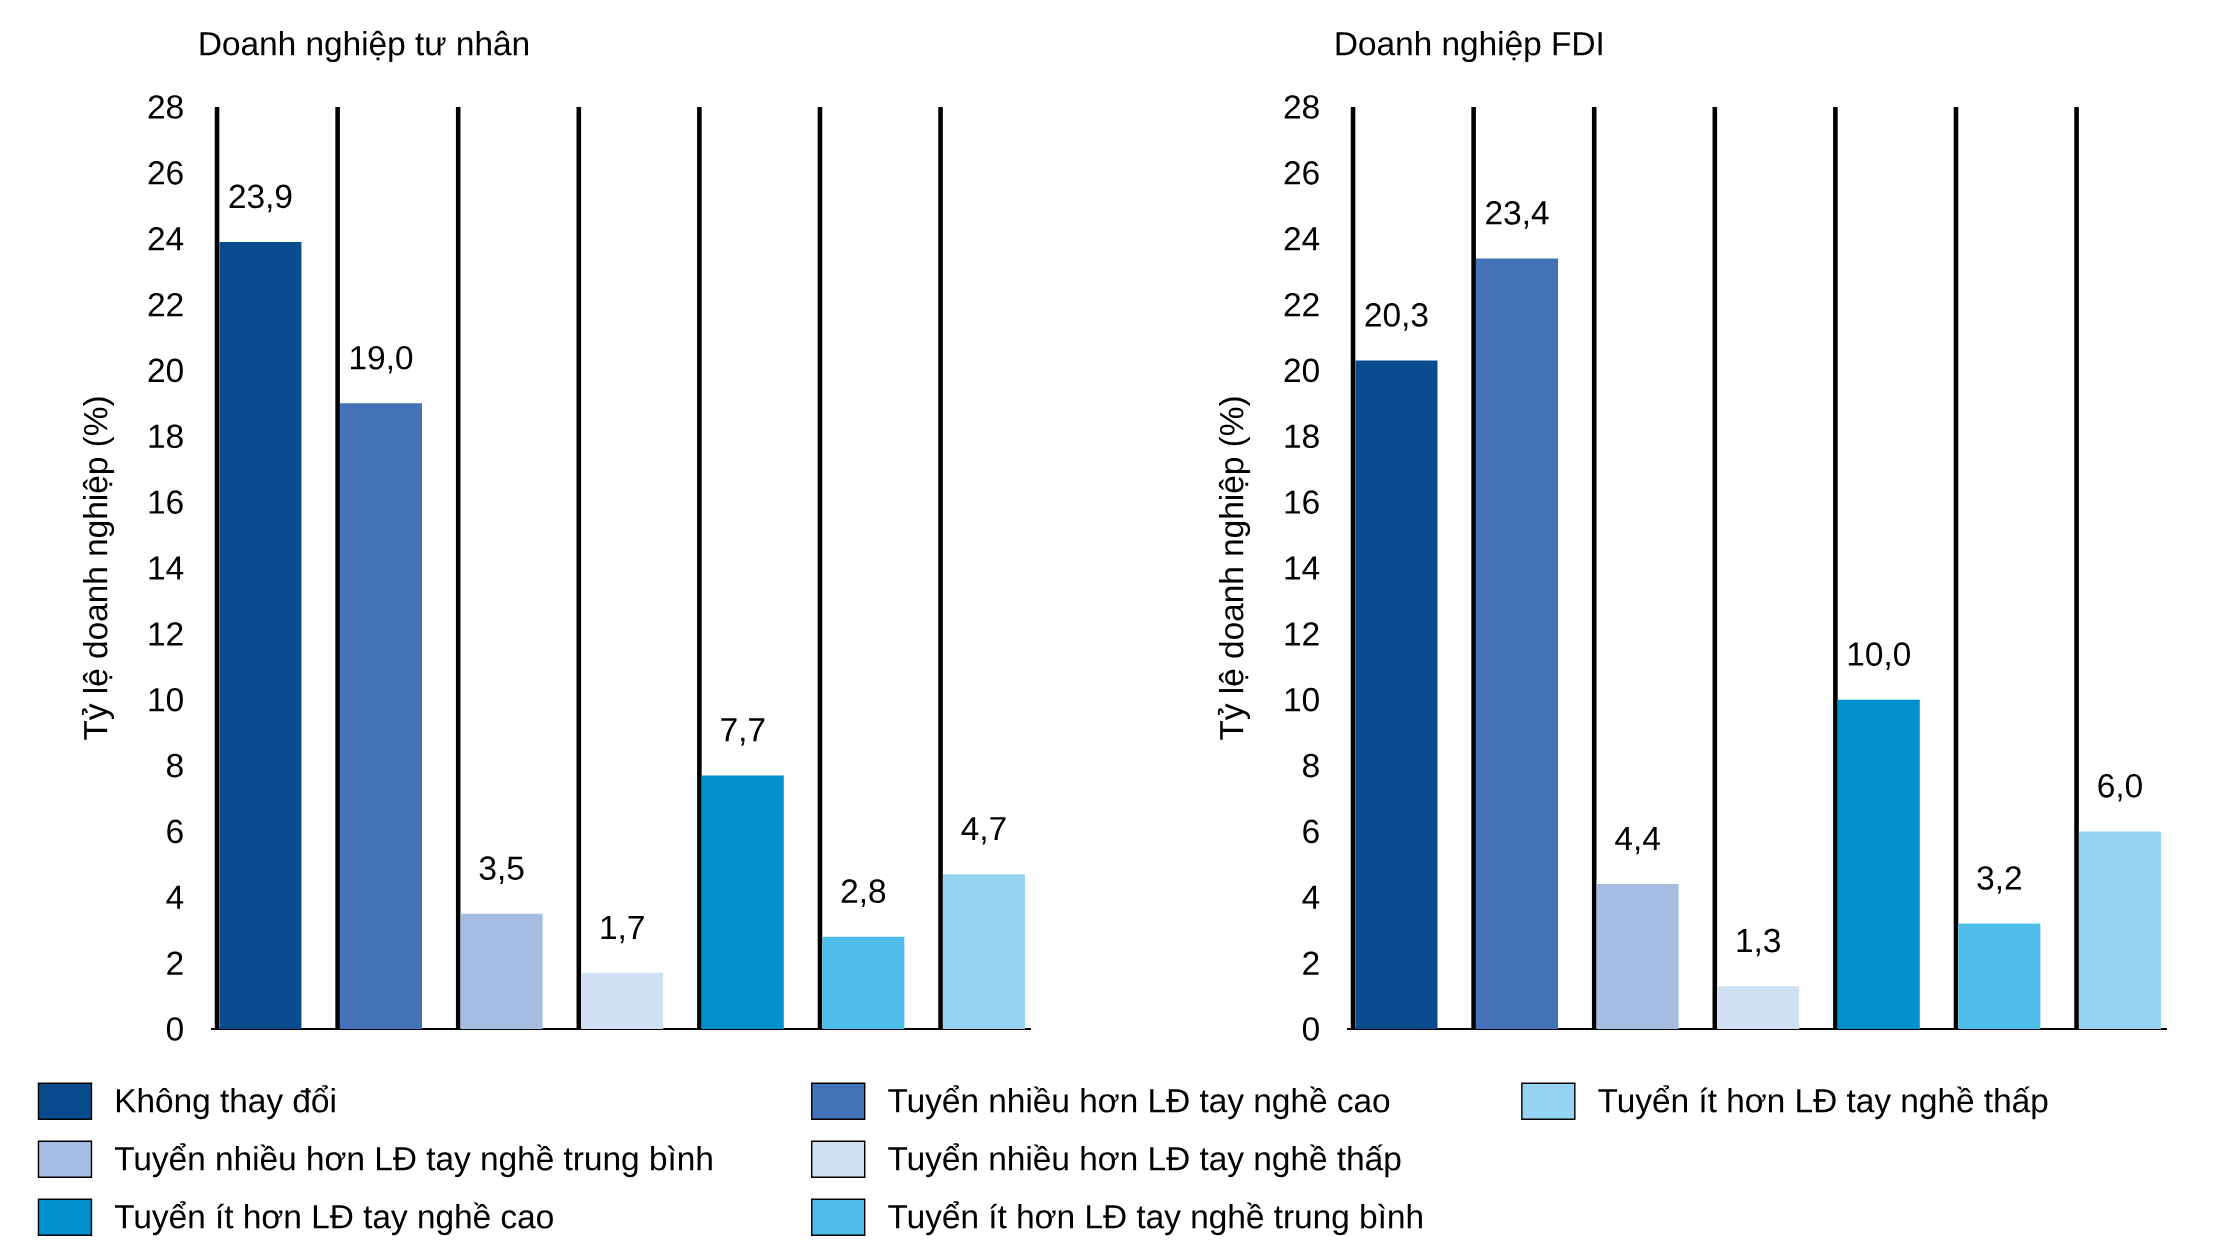 Image resolution: width=2240 pixels, height=1259 pixels. I want to click on data-label: 4,4, so click(1637, 841).